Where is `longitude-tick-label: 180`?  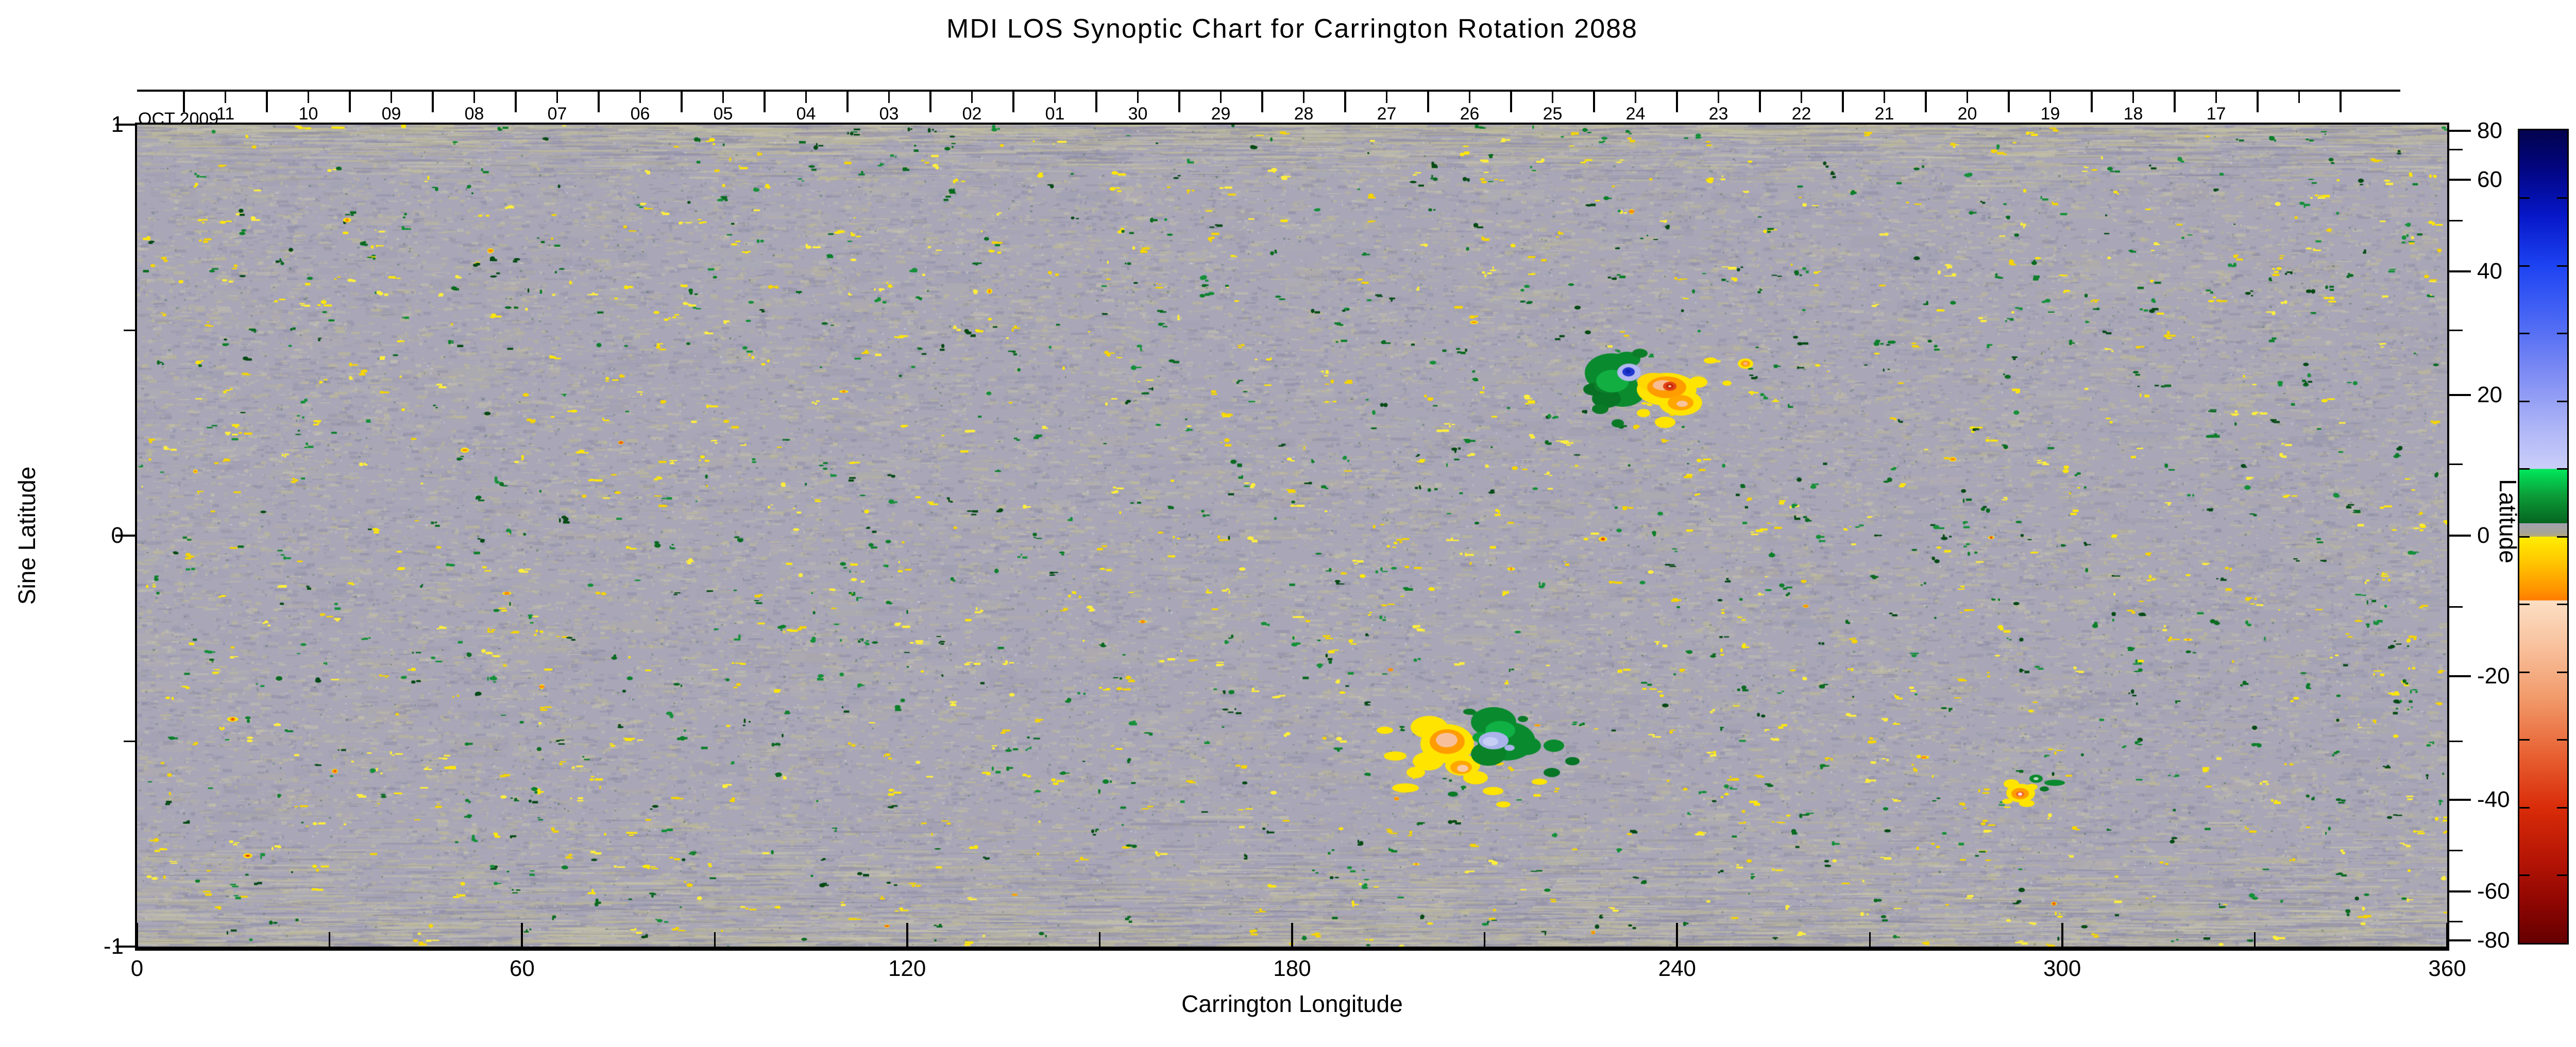 longitude-tick-label: 180 is located at coordinates (1292, 969).